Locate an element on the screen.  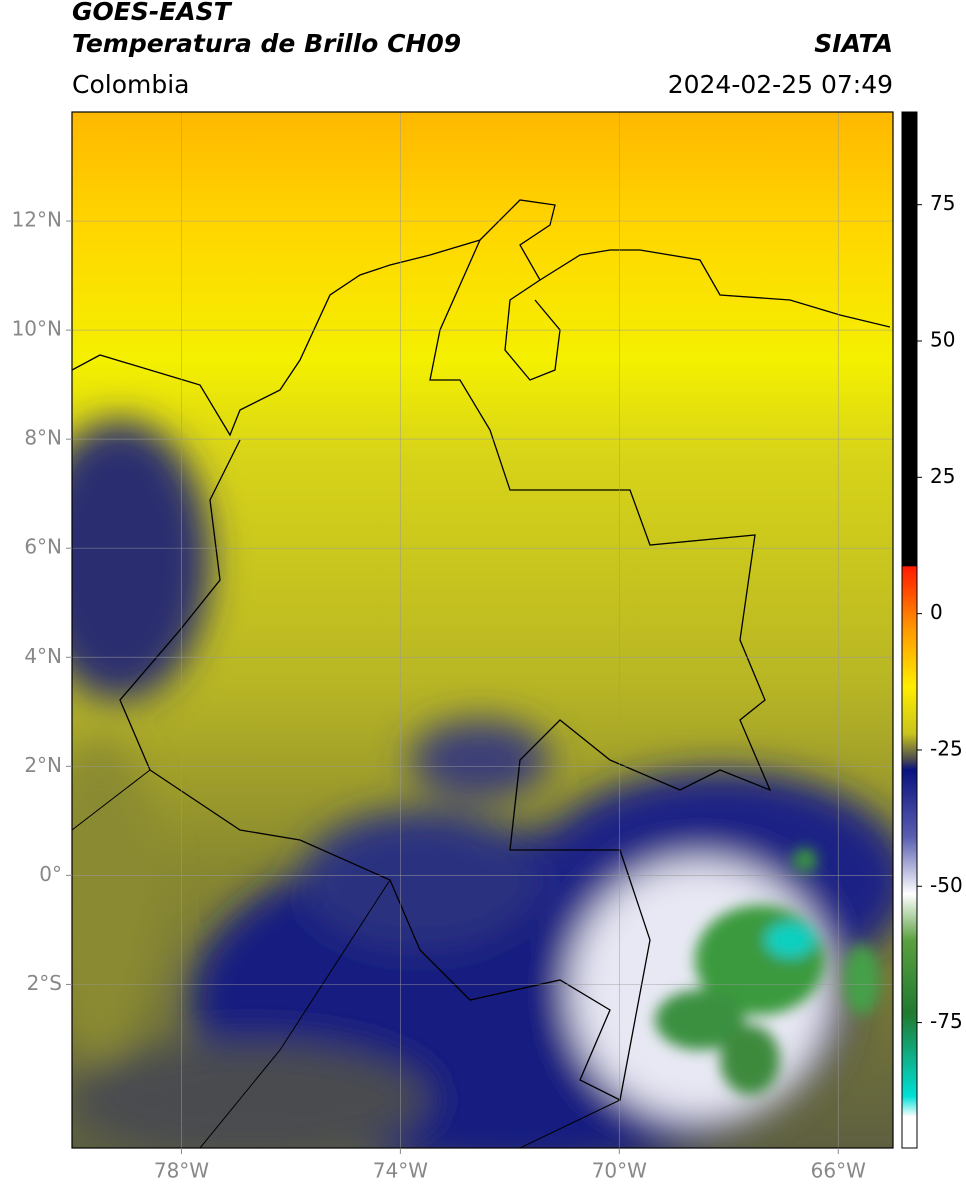
y-tick-label: 2°N is located at coordinates (43, 765).